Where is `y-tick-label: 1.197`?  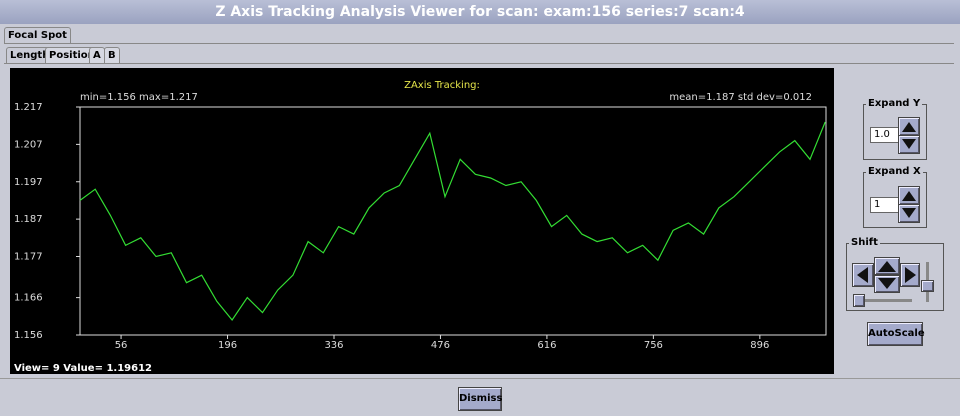 y-tick-label: 1.197 is located at coordinates (28, 182).